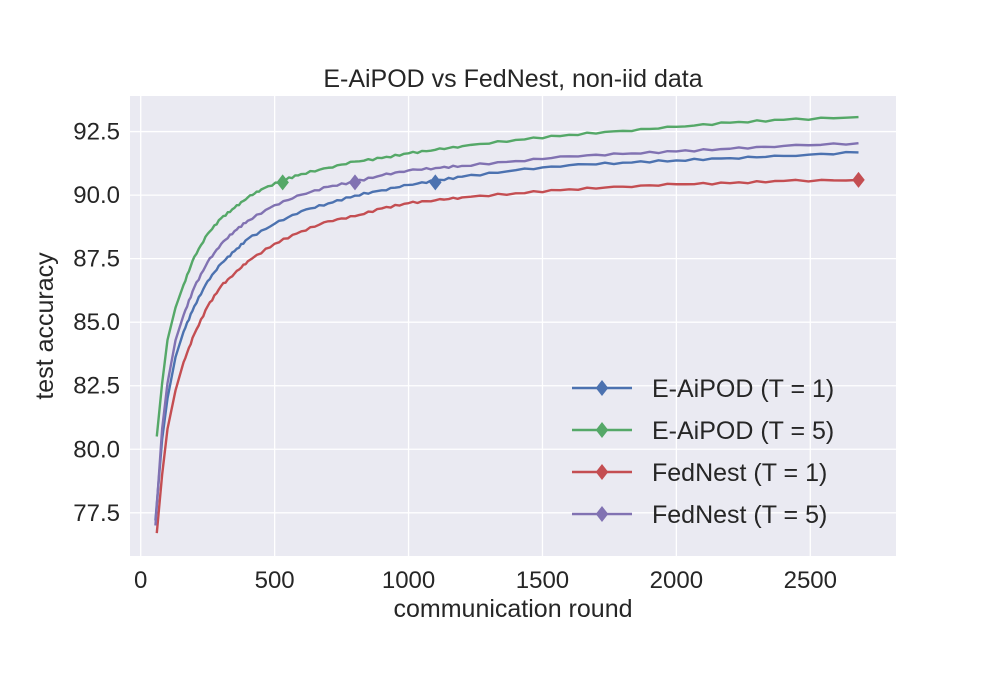 This screenshot has height=674, width=998. What do you see at coordinates (676, 580) in the screenshot?
I see `x-tick-label: 2000` at bounding box center [676, 580].